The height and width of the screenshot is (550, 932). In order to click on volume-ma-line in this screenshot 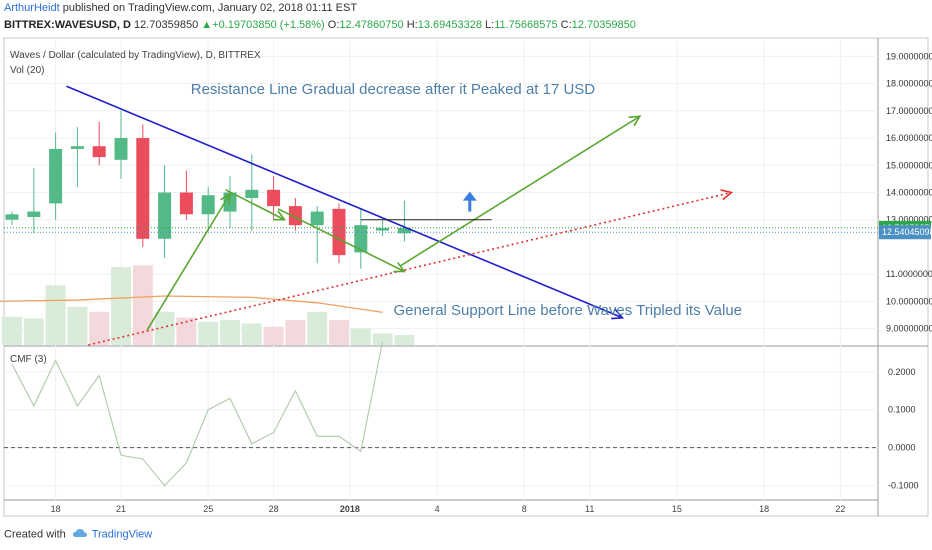, I will do `click(191, 304)`.